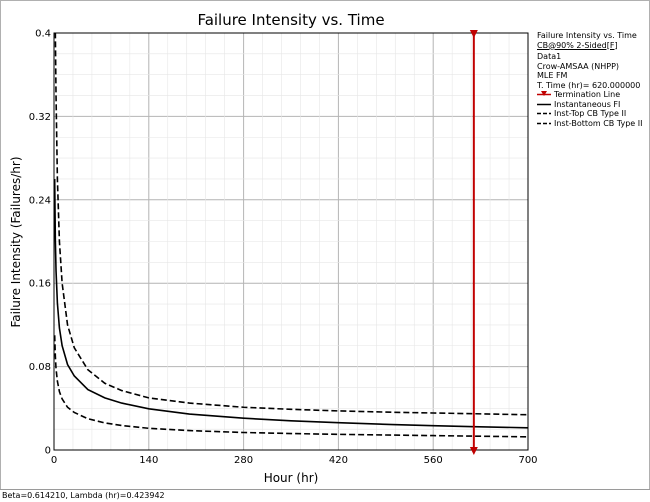 The width and height of the screenshot is (650, 502). I want to click on y-tick-label: 0.32, so click(40, 117).